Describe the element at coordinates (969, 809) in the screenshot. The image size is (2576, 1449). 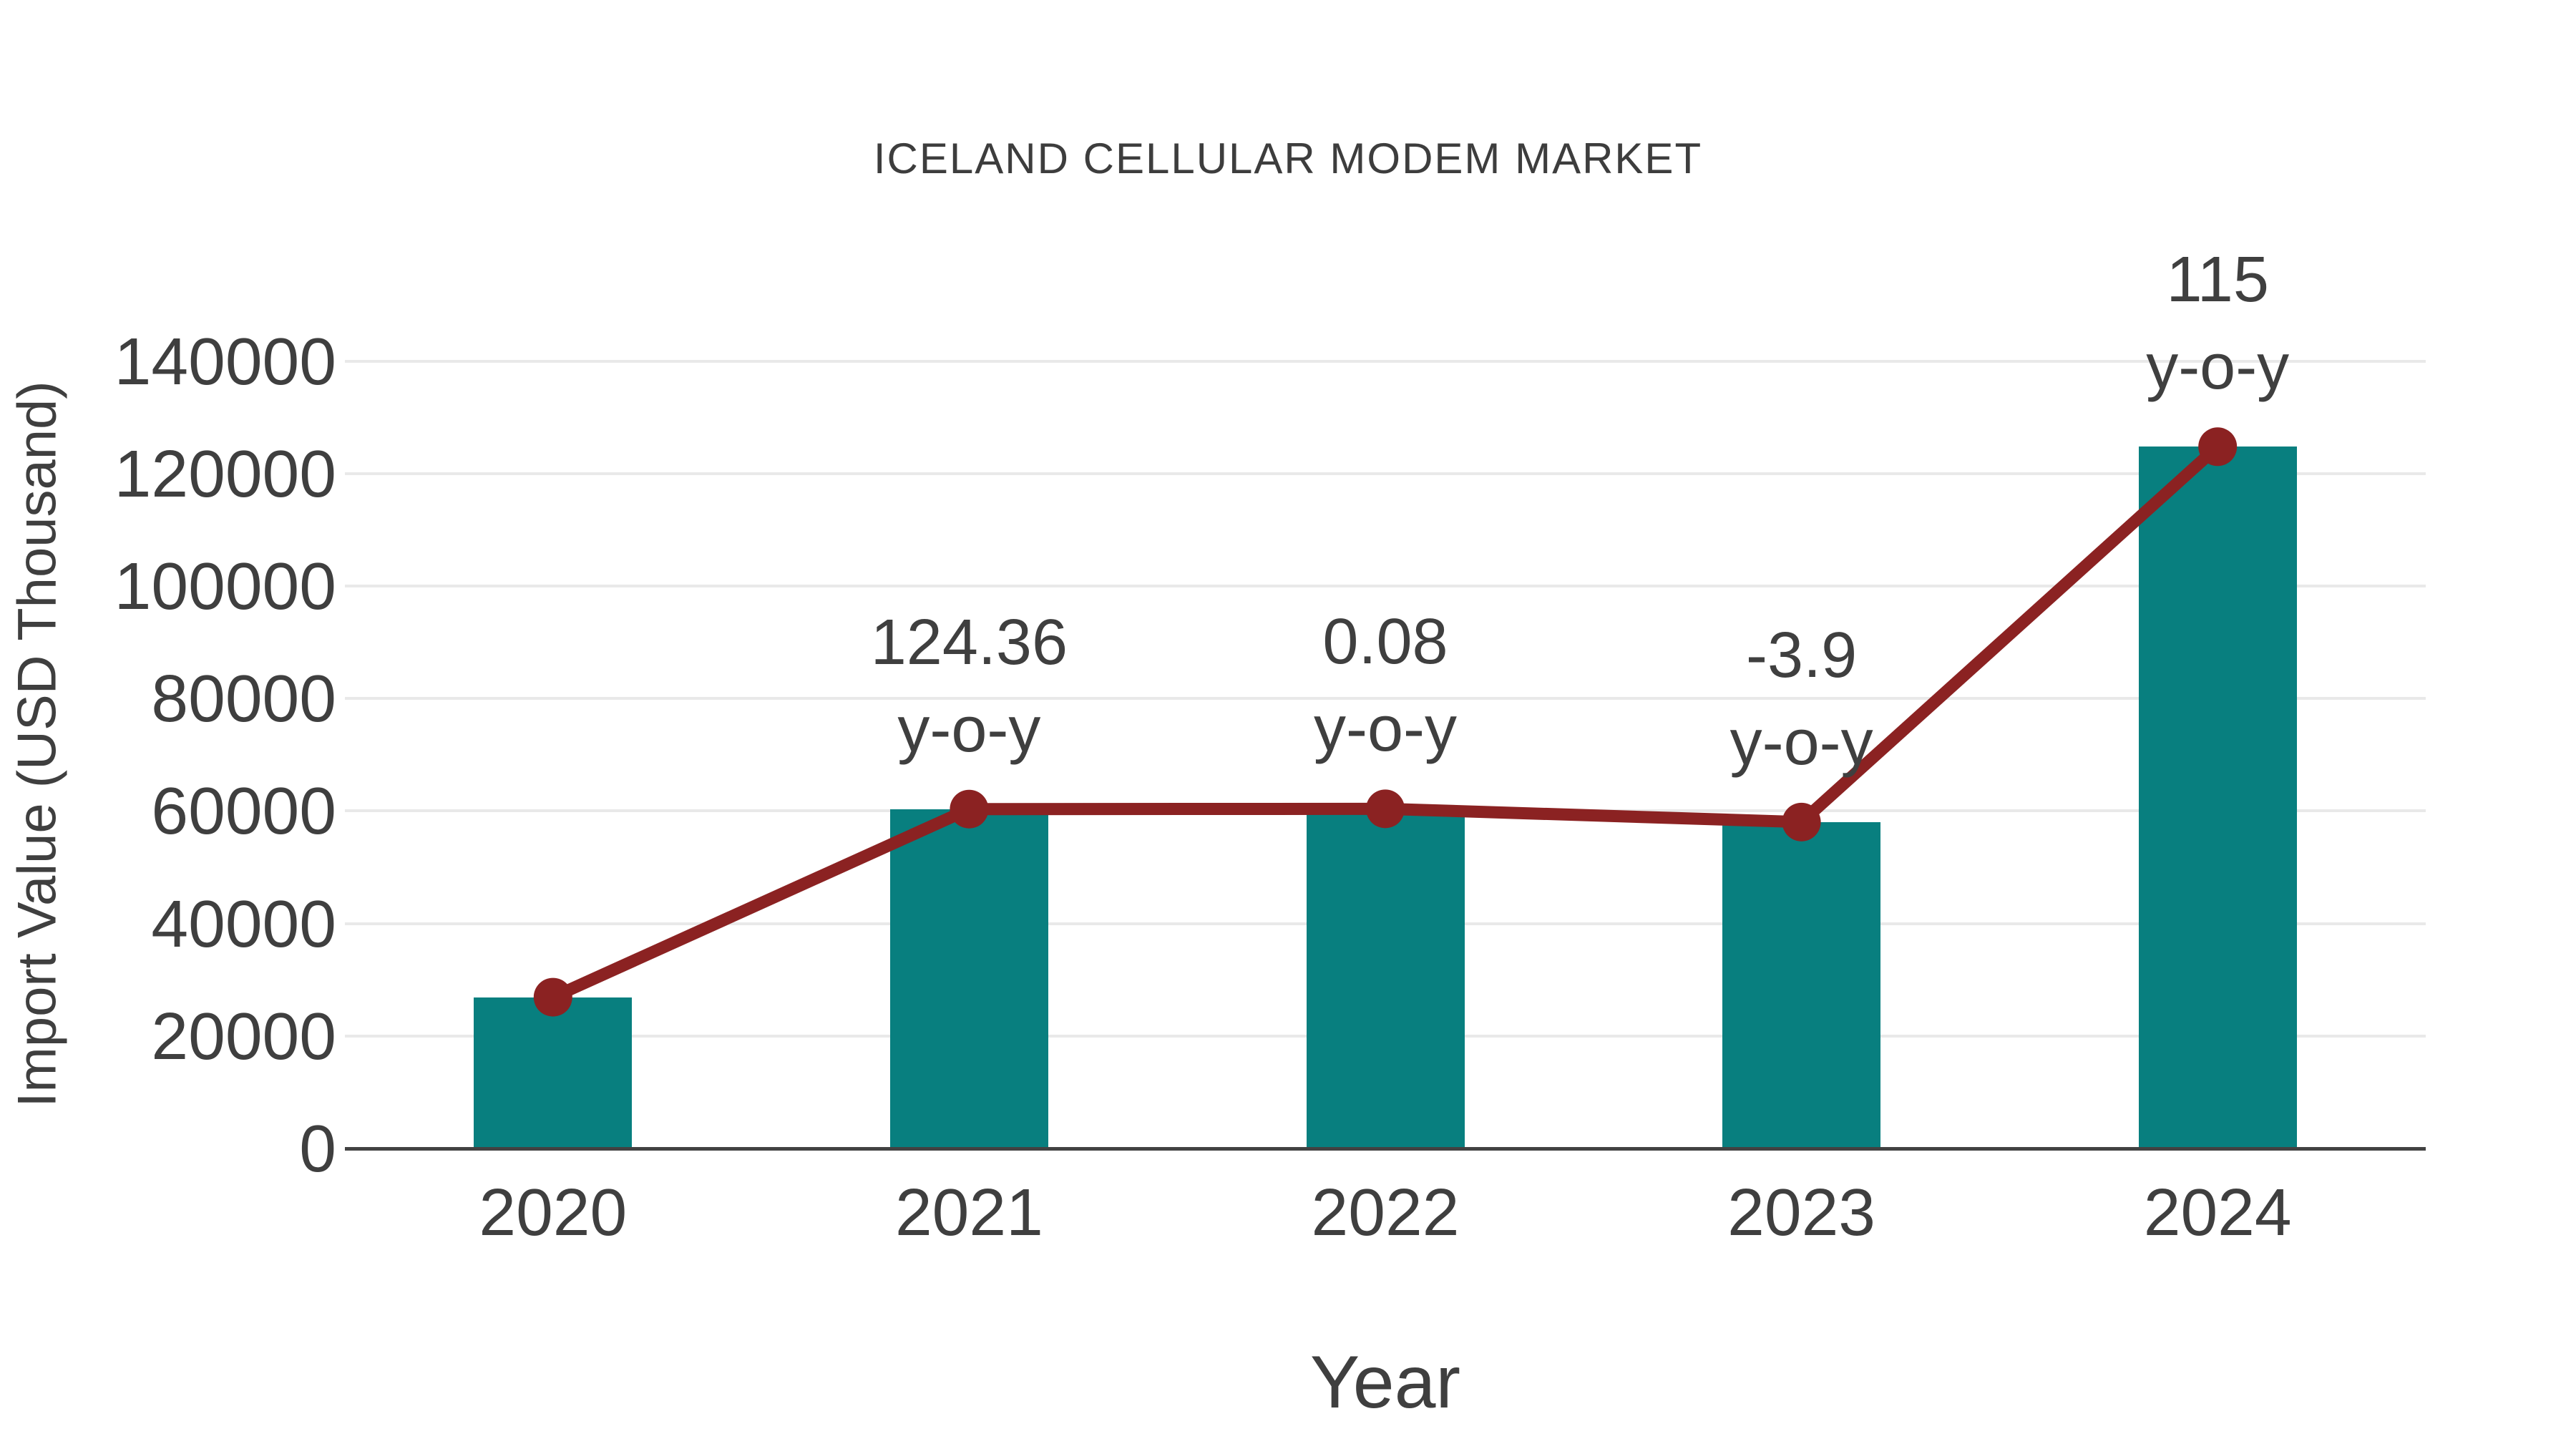
I see `data-point-marker-2021` at that location.